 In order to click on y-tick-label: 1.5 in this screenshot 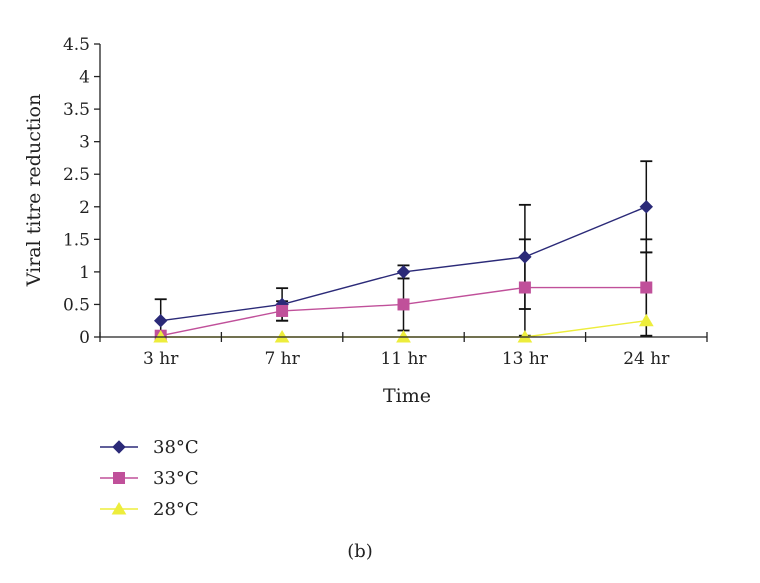, I will do `click(76, 240)`.